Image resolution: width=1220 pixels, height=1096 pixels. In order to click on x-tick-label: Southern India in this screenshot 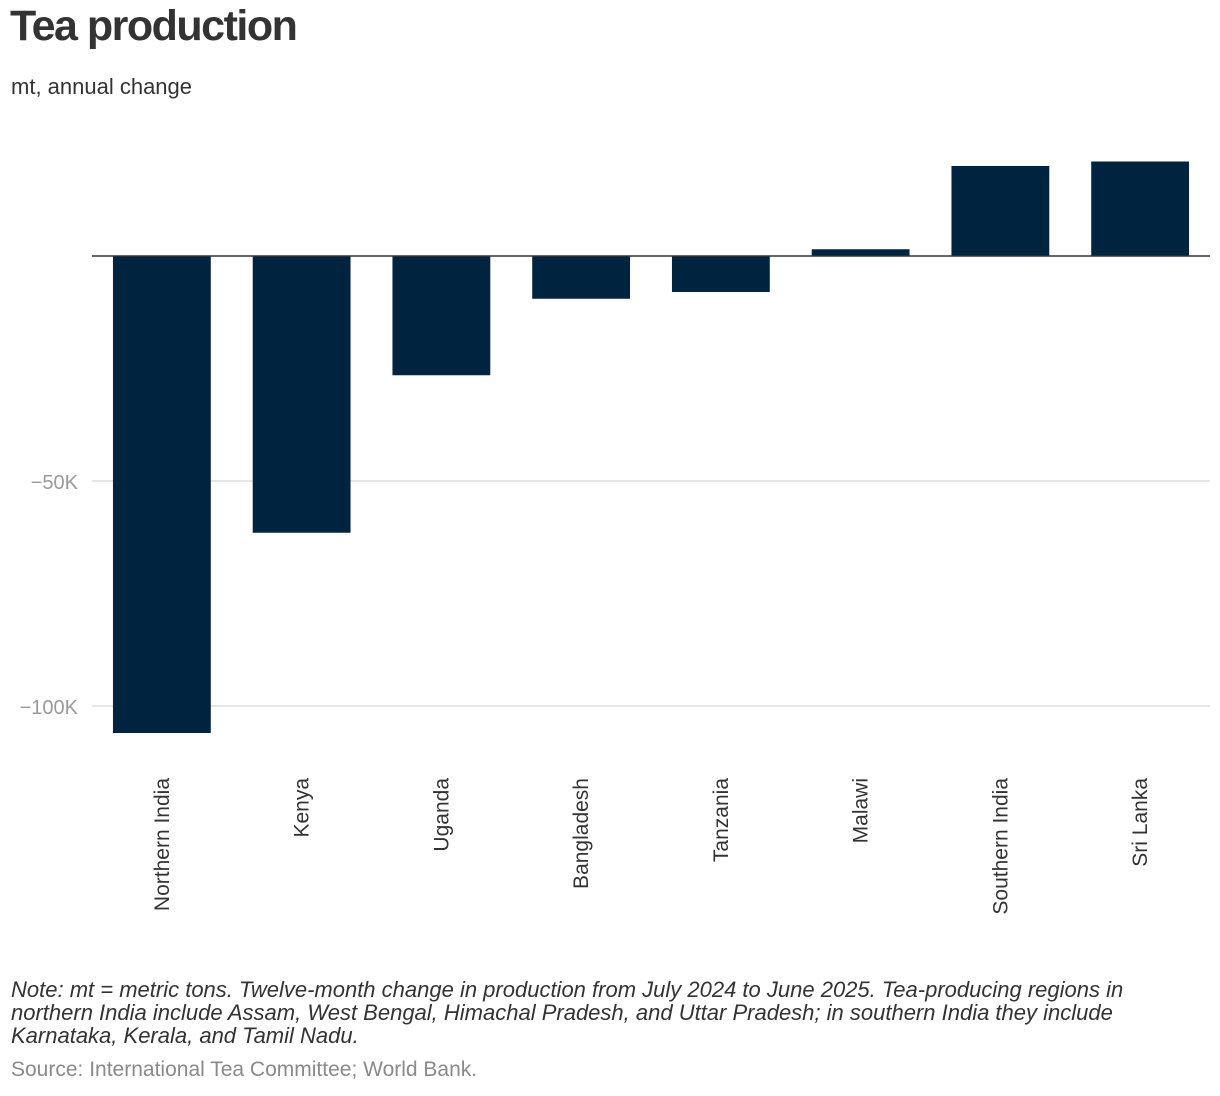, I will do `click(1000, 846)`.